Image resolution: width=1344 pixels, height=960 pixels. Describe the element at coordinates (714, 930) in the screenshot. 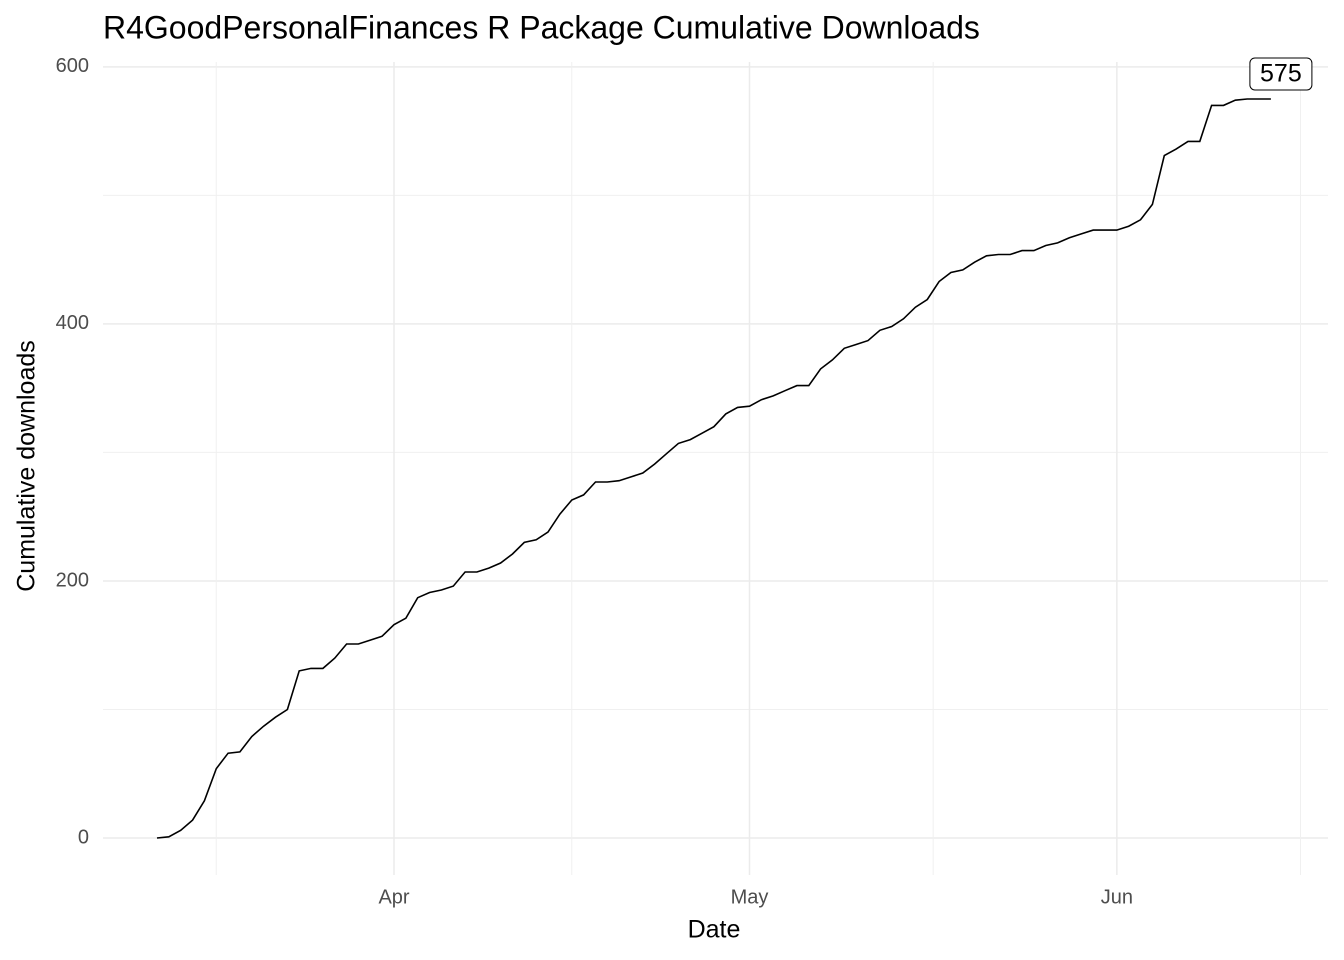

I see `x-axis-title: Date` at that location.